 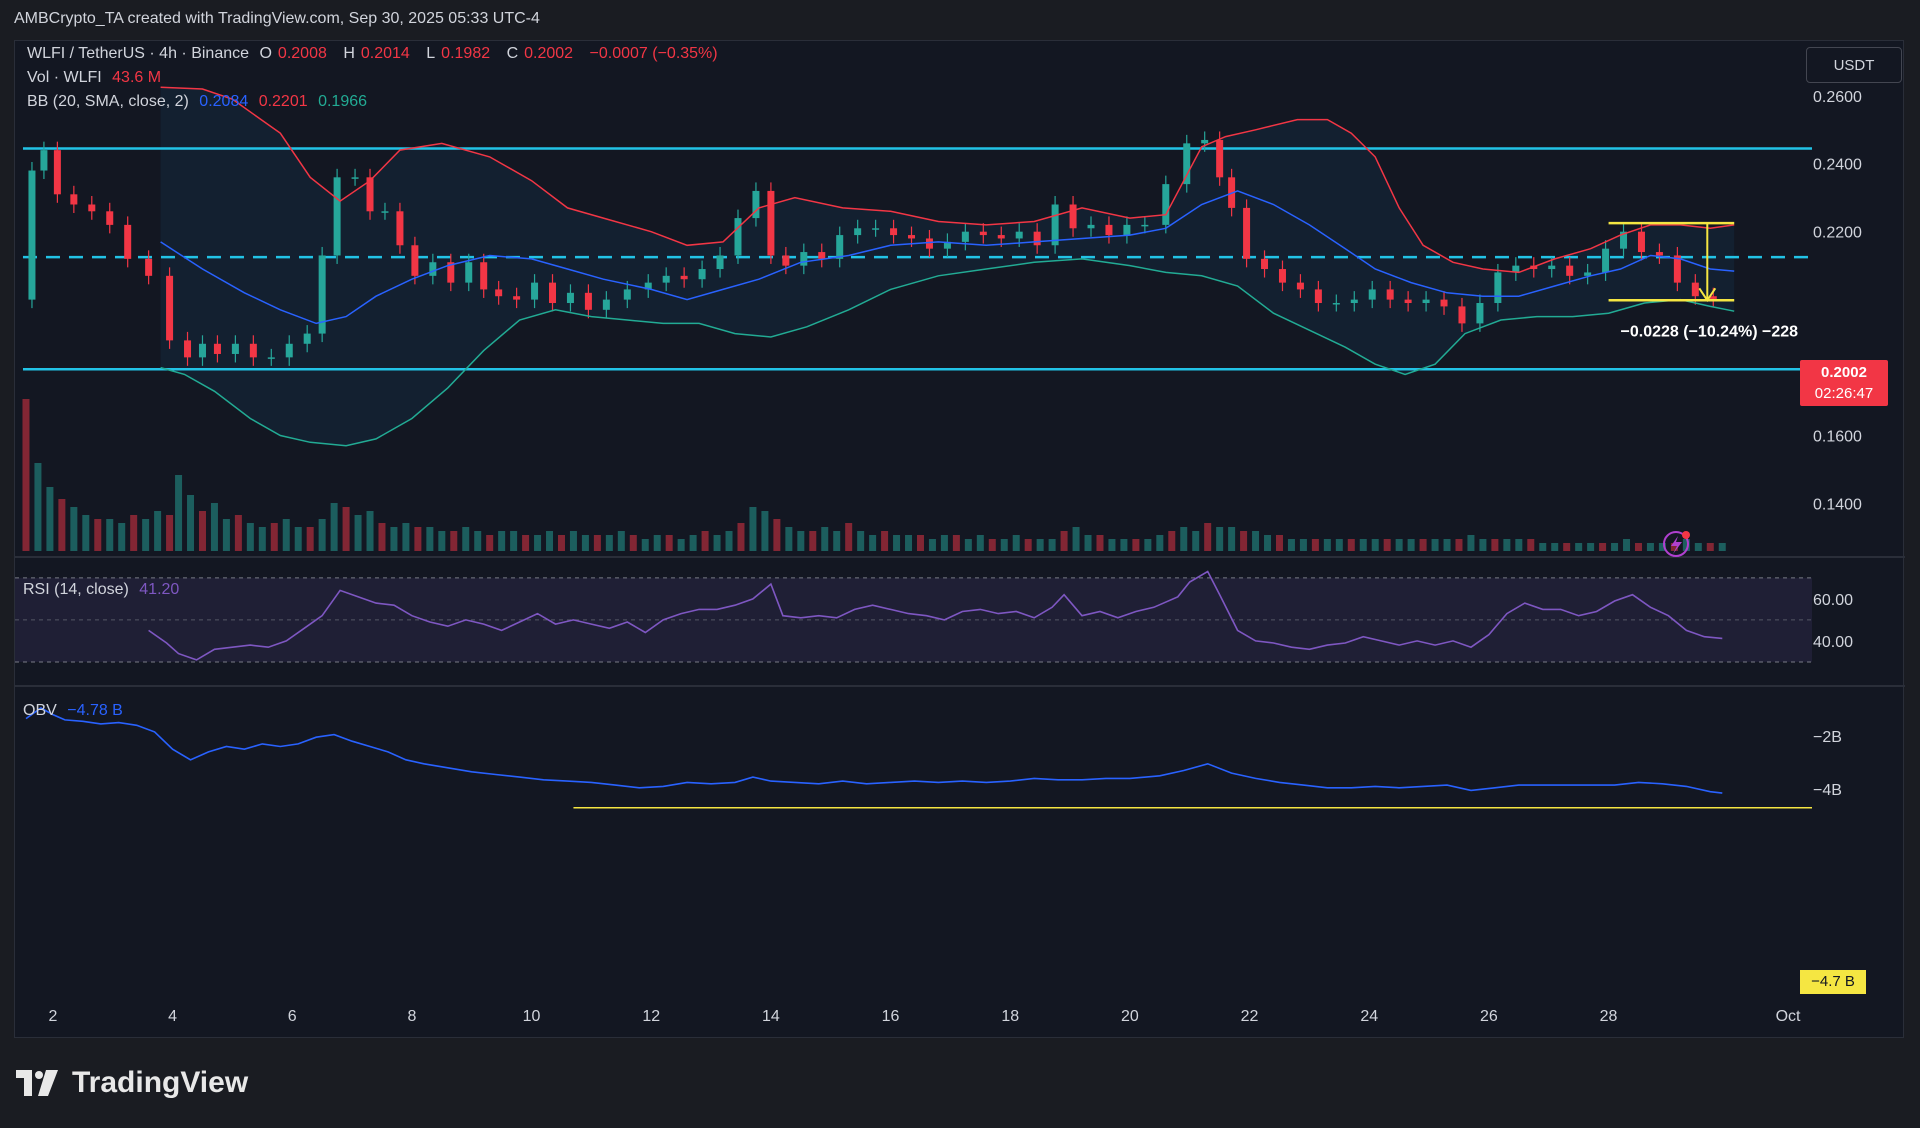 What do you see at coordinates (343, 101) in the screenshot?
I see `bb-lower-value: 0.1966` at bounding box center [343, 101].